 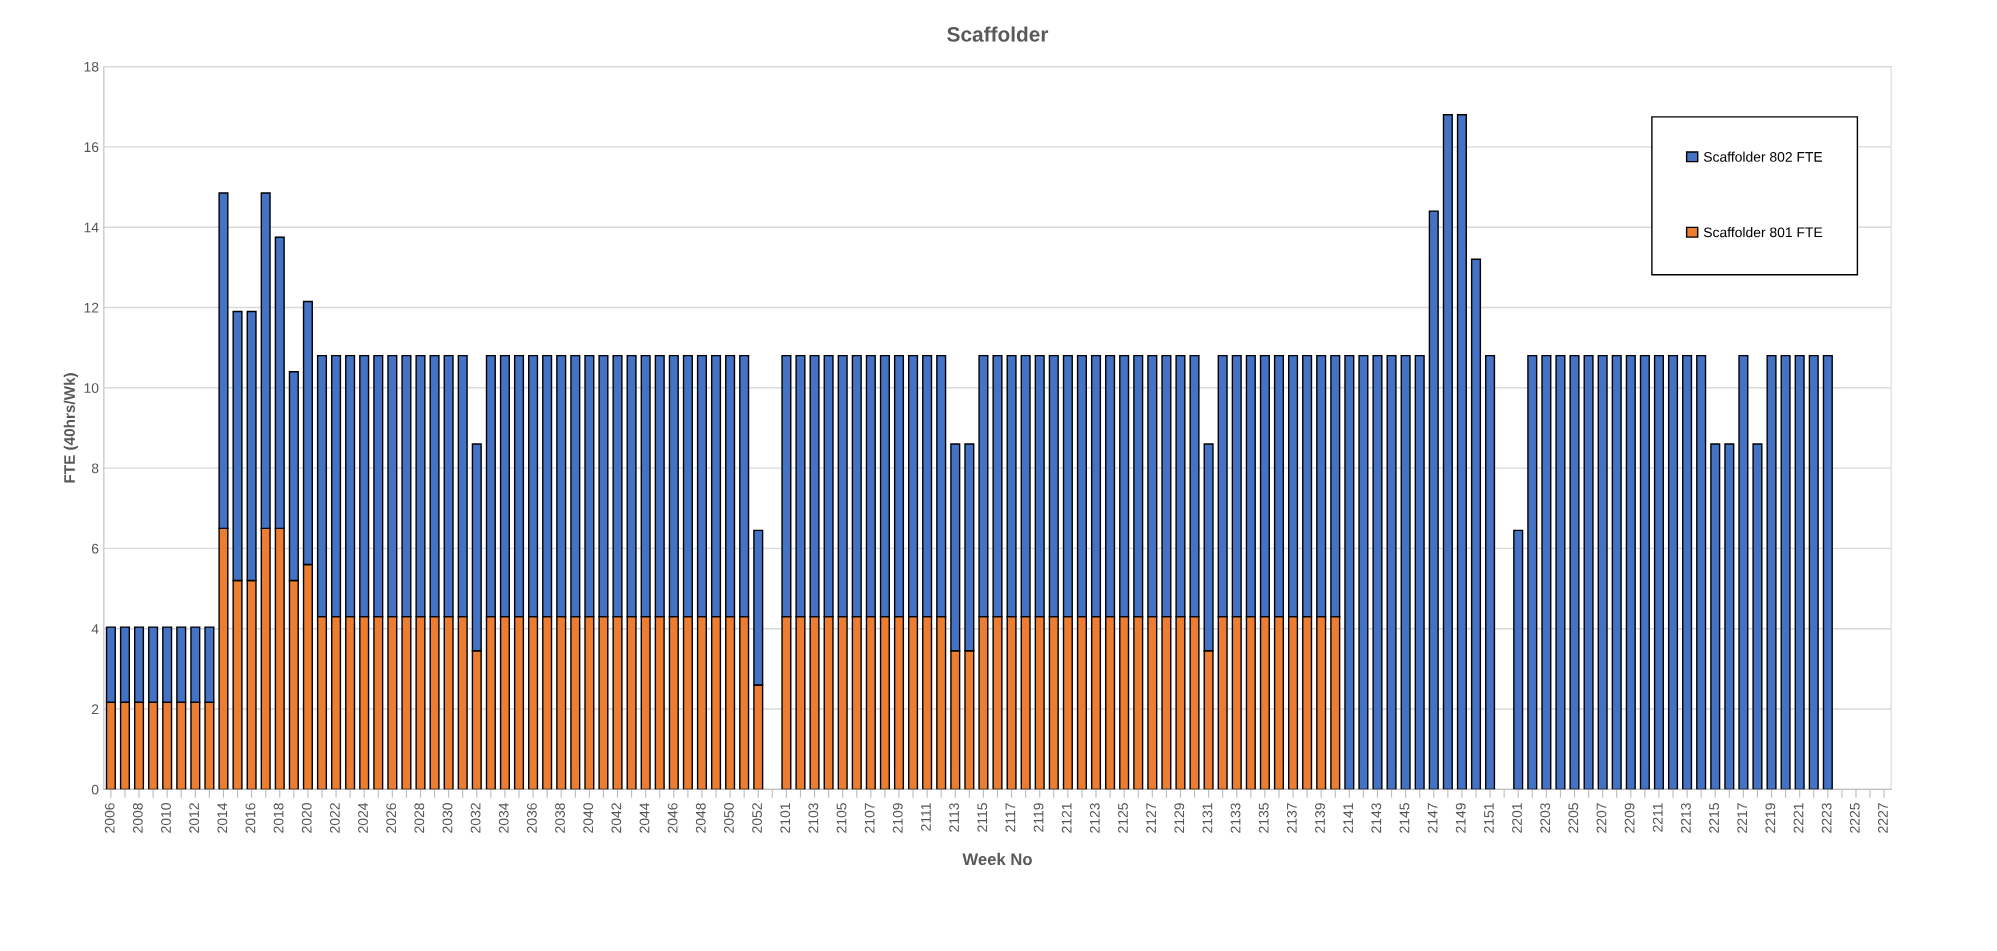 I want to click on x-tick-label: 2209, so click(x=1629, y=818).